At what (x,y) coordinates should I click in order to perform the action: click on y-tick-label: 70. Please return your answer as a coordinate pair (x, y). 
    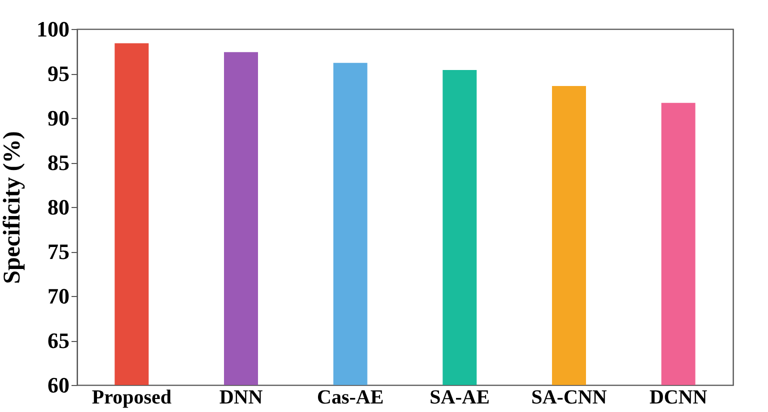
    Looking at the image, I should click on (59, 296).